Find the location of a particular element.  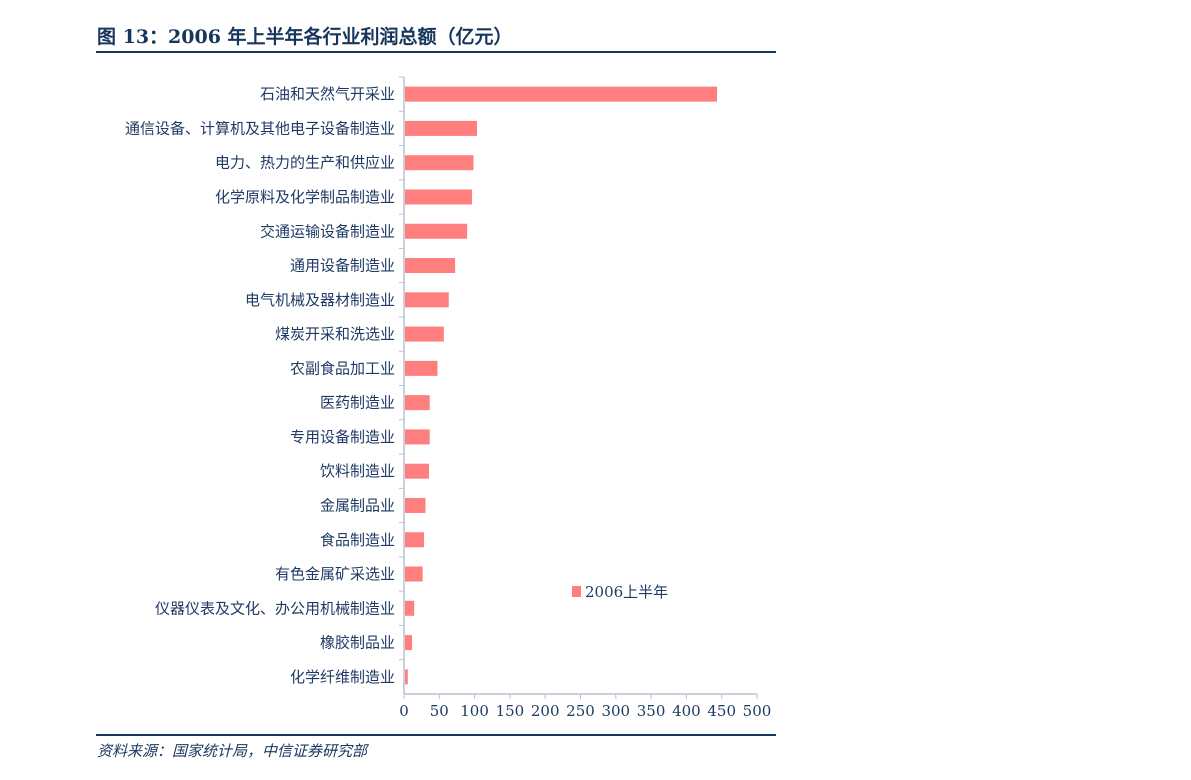

x-tick-label: 500 is located at coordinates (757, 711).